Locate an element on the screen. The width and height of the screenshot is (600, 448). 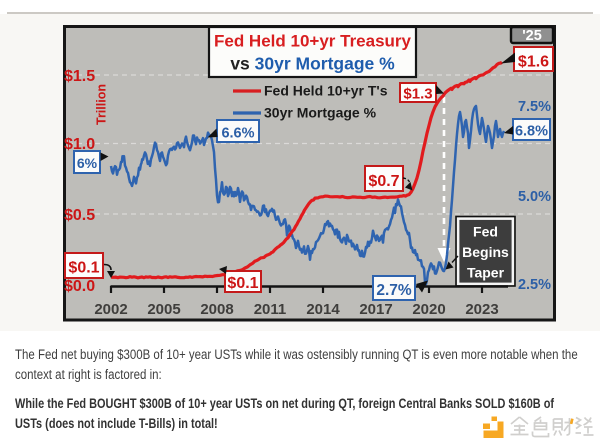
svg-text: 2011 is located at coordinates (270, 309).